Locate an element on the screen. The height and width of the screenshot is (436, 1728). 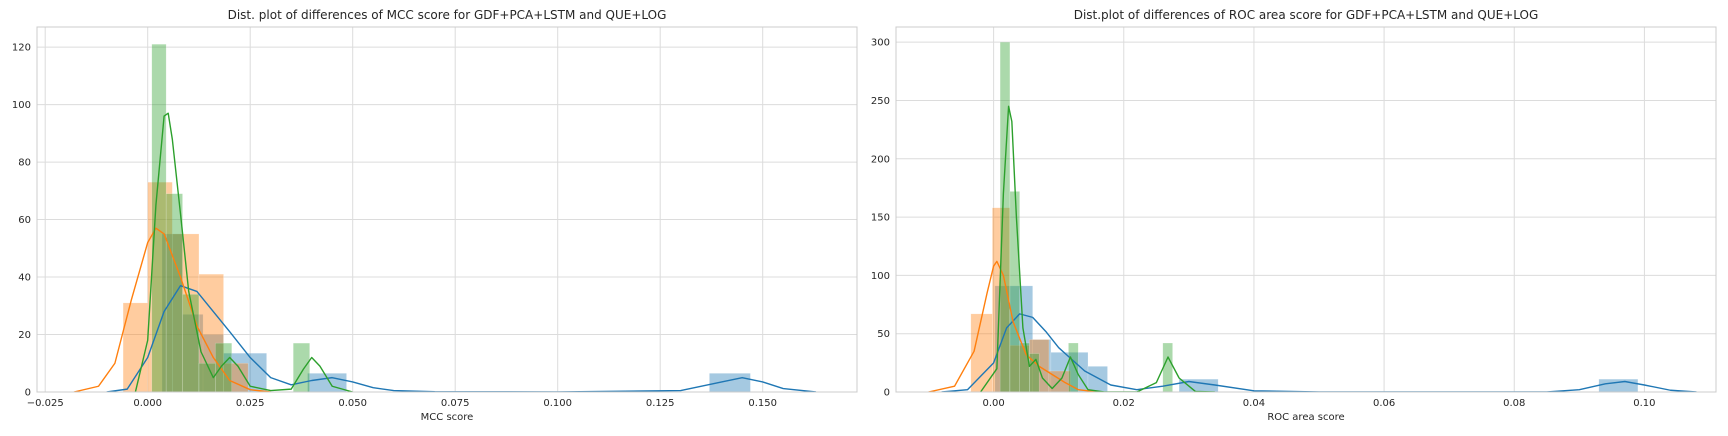
x-tick-label: 0.08 is located at coordinates (1514, 403).